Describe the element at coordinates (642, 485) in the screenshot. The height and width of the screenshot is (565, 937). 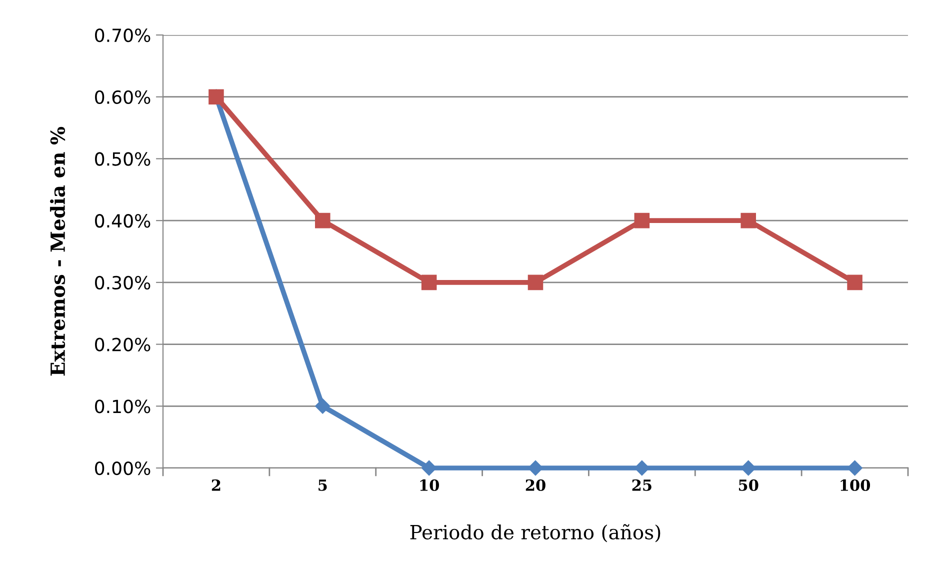
I see `x-tick-label: 25` at that location.